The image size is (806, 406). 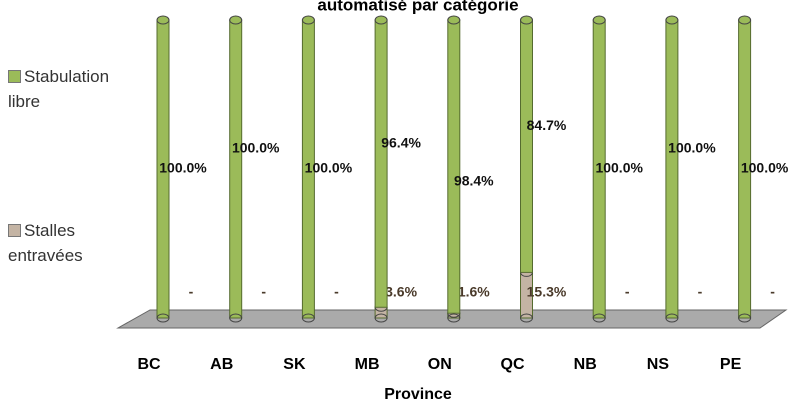 I want to click on x-tick-label: NS, so click(x=658, y=364).